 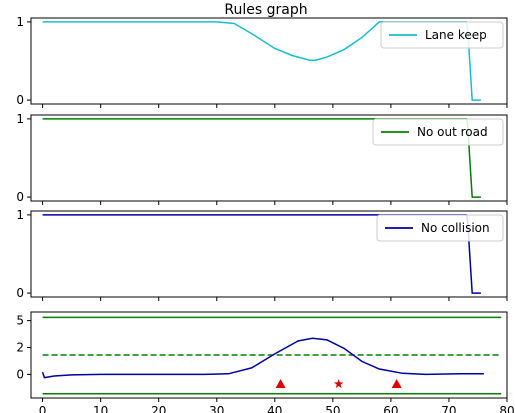 I want to click on y-tick-label: 5, so click(x=20, y=321).